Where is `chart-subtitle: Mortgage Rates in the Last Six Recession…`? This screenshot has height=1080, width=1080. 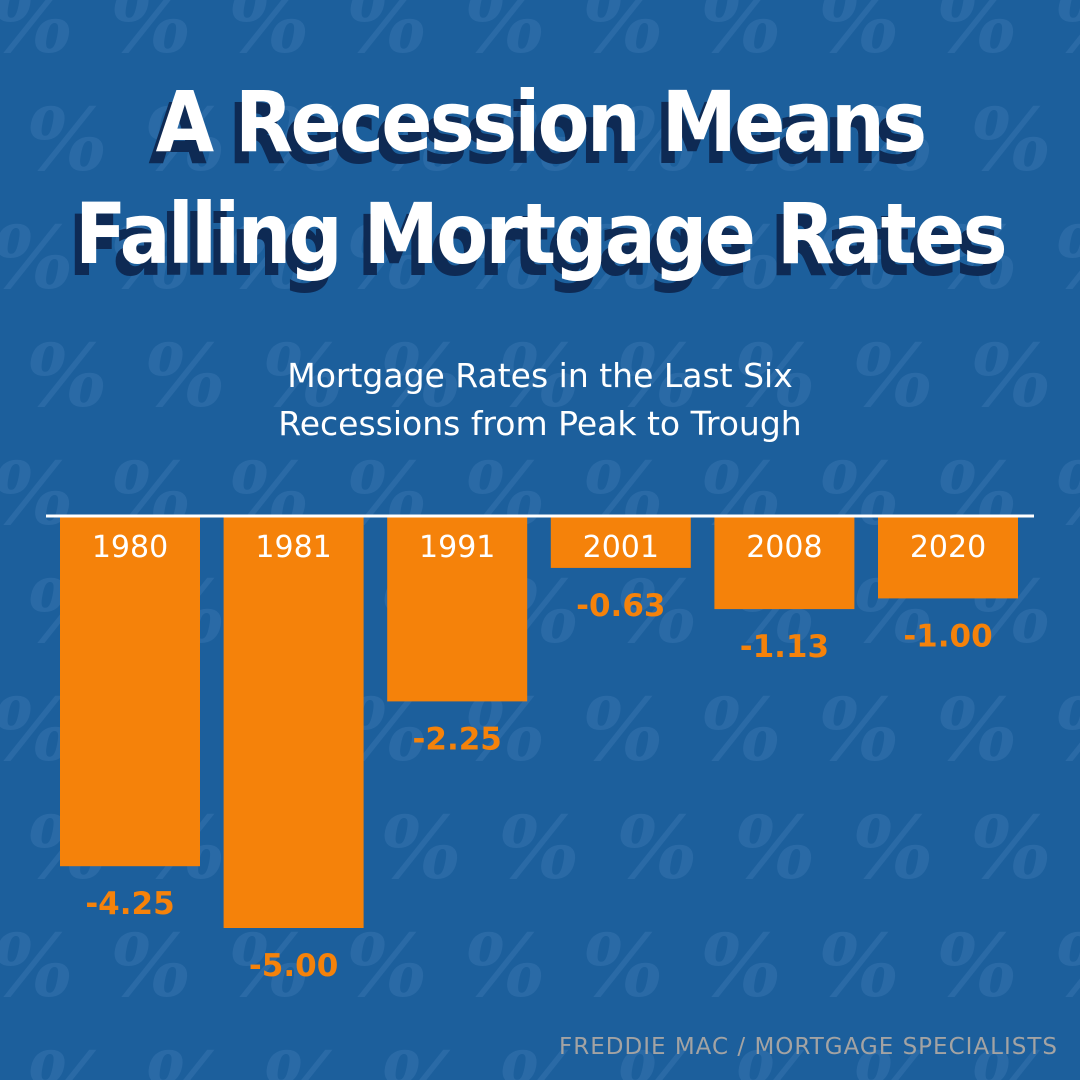
chart-subtitle: Mortgage Rates in the Last Six Recession… is located at coordinates (540, 400).